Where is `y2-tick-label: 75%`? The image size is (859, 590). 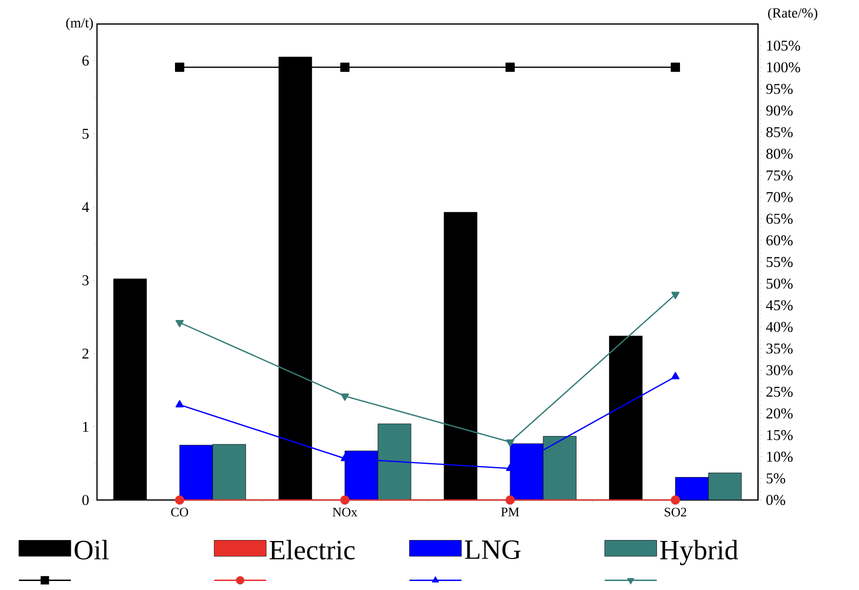 y2-tick-label: 75% is located at coordinates (779, 175).